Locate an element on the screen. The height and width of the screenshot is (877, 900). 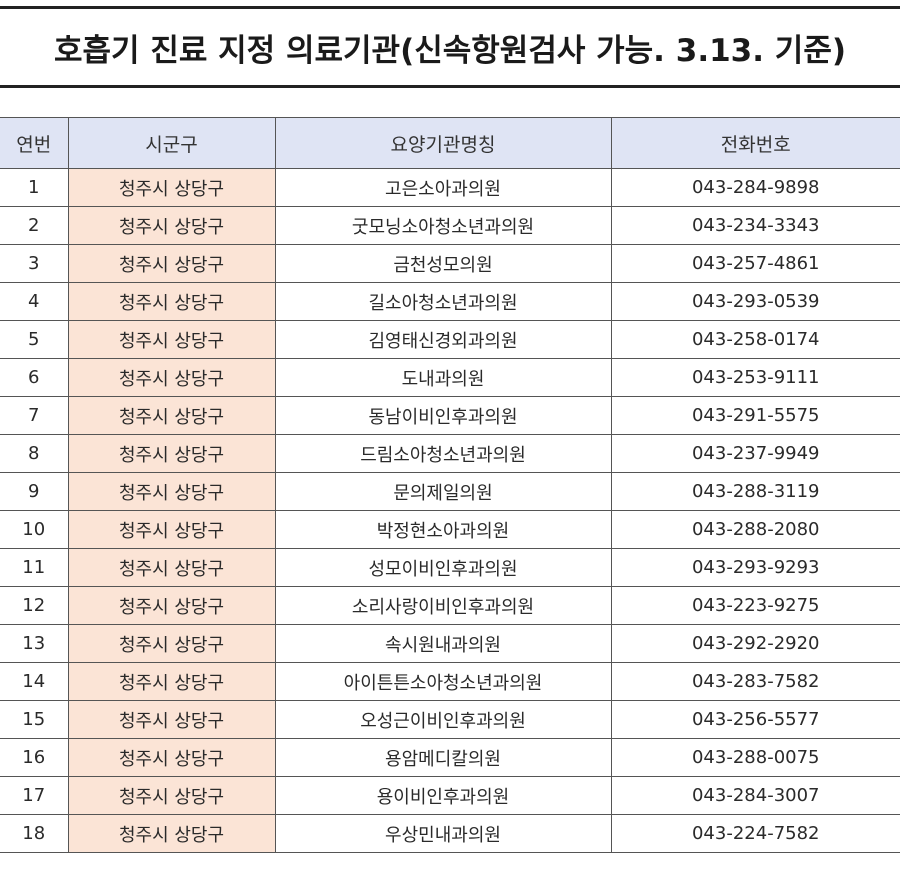
row-number: 4 is located at coordinates (34, 301).